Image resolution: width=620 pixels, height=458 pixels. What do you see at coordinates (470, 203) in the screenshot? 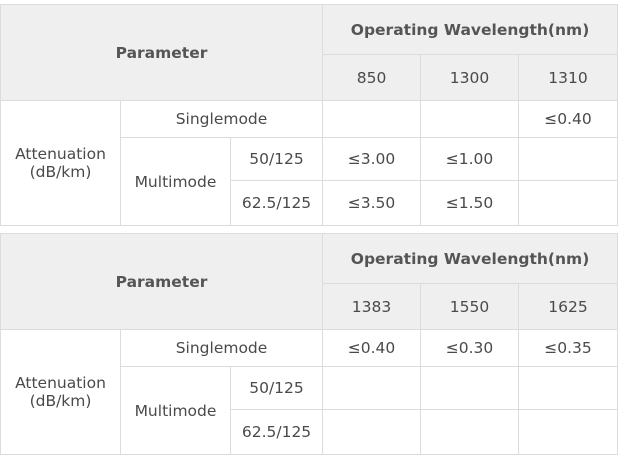
I see `value-cell: ≤1.50` at bounding box center [470, 203].